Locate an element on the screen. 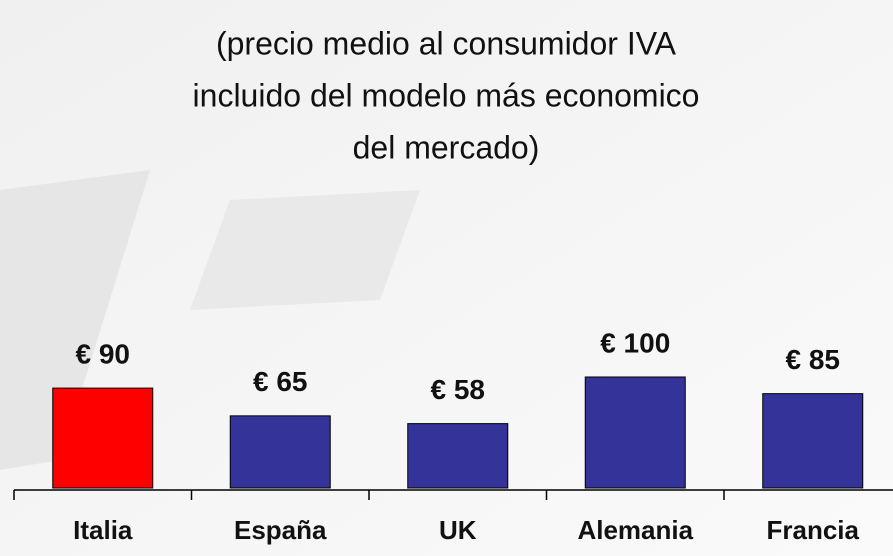 The width and height of the screenshot is (893, 556). value-label: € 58 is located at coordinates (458, 389).